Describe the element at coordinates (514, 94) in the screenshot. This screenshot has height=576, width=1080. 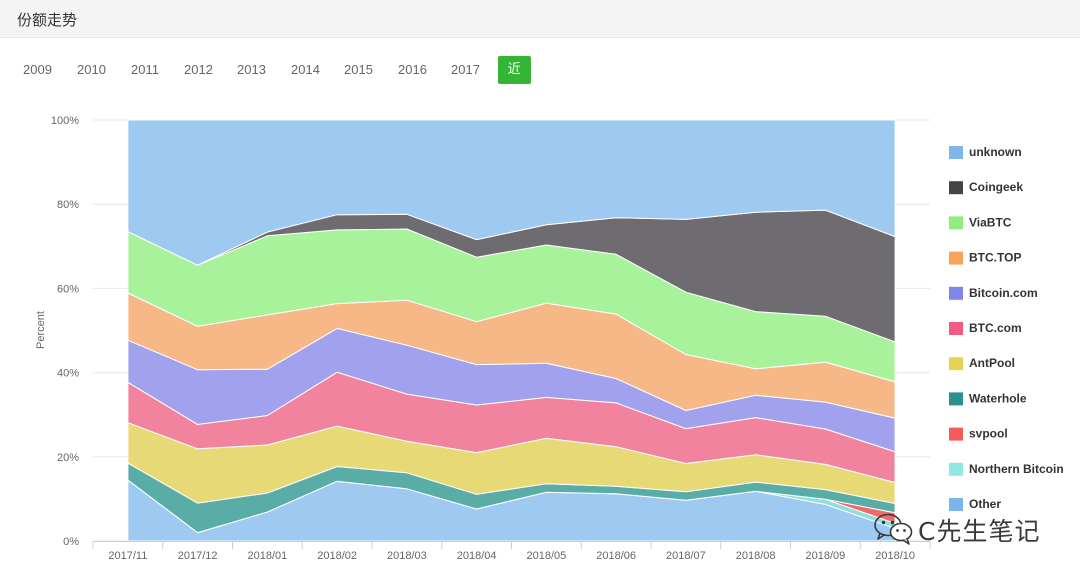
I see `tab-last-12-months: 近12月` at that location.